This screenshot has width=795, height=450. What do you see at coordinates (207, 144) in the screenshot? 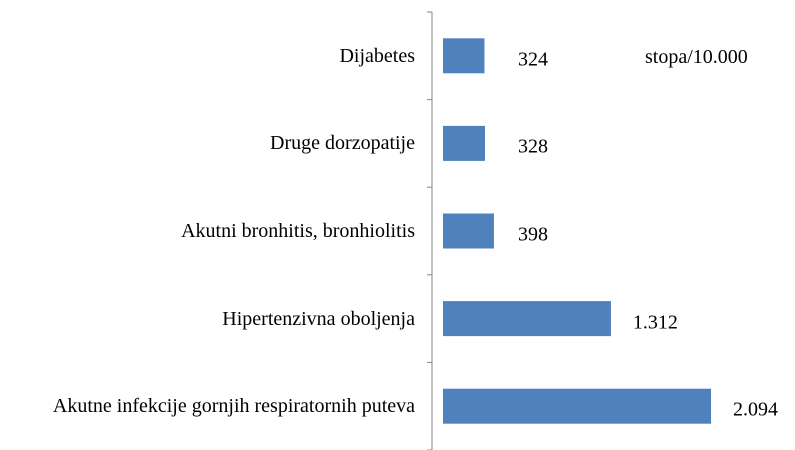
I see `category-label-box: Druge dorzopatije` at bounding box center [207, 144].